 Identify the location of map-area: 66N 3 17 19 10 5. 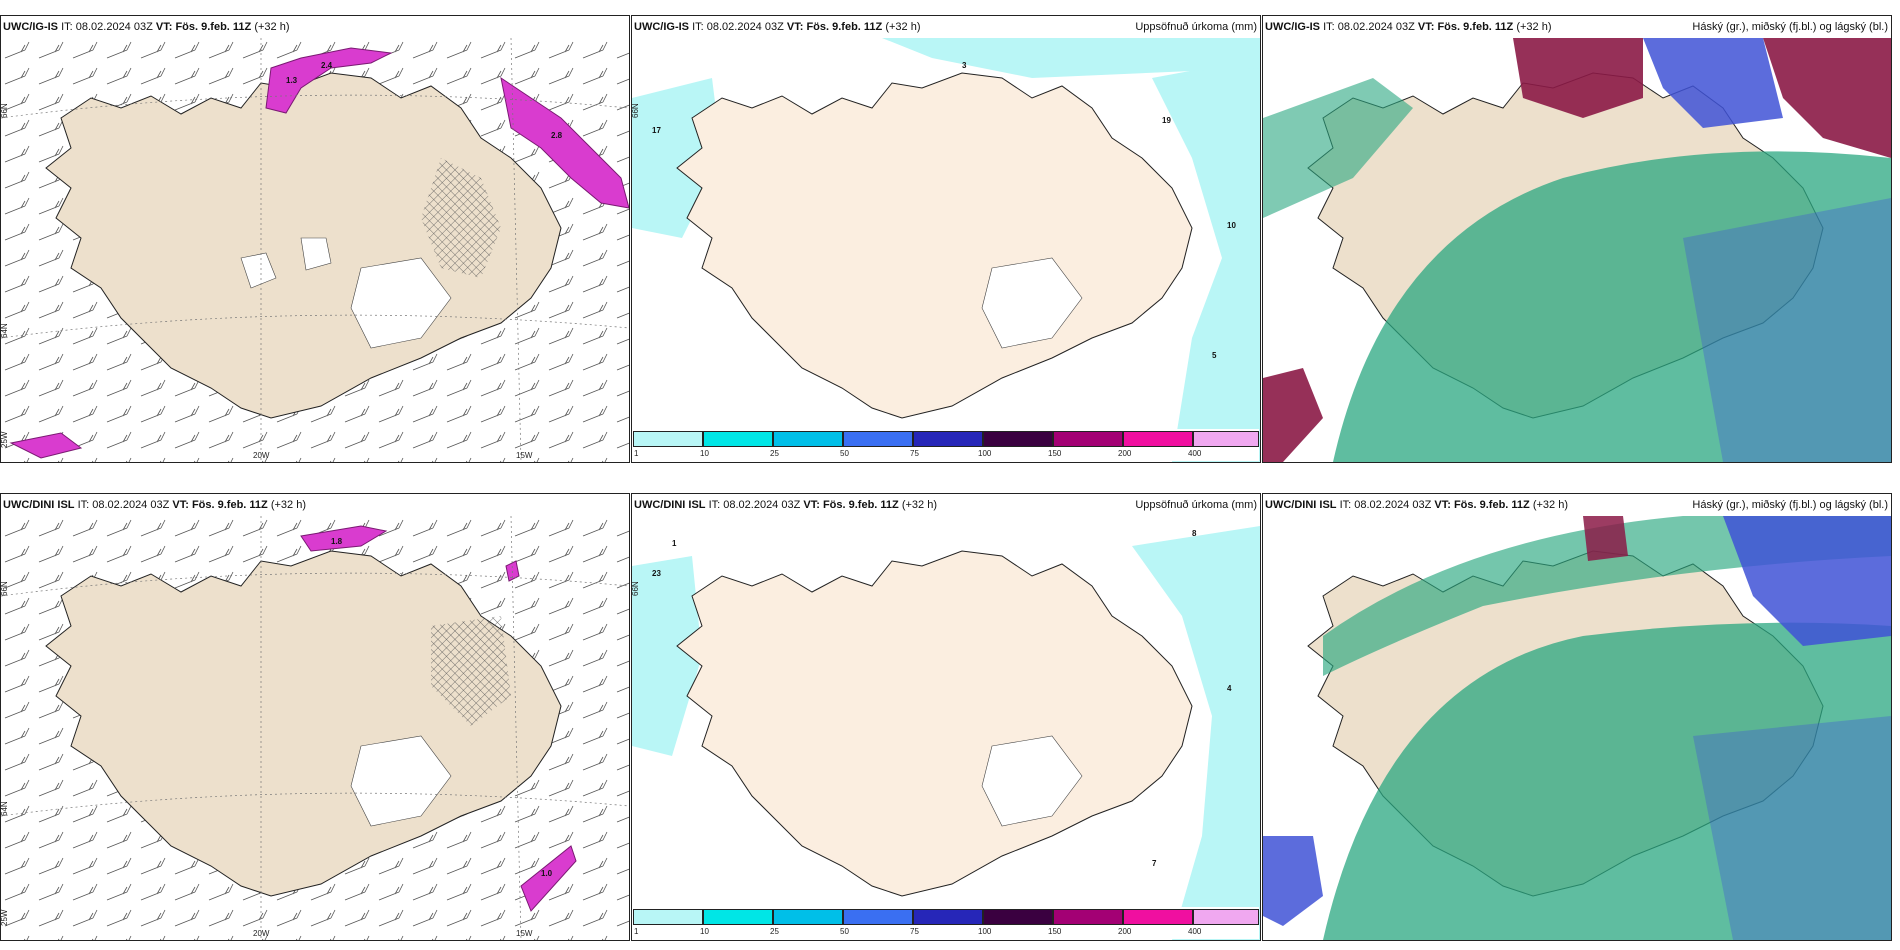
(946, 250).